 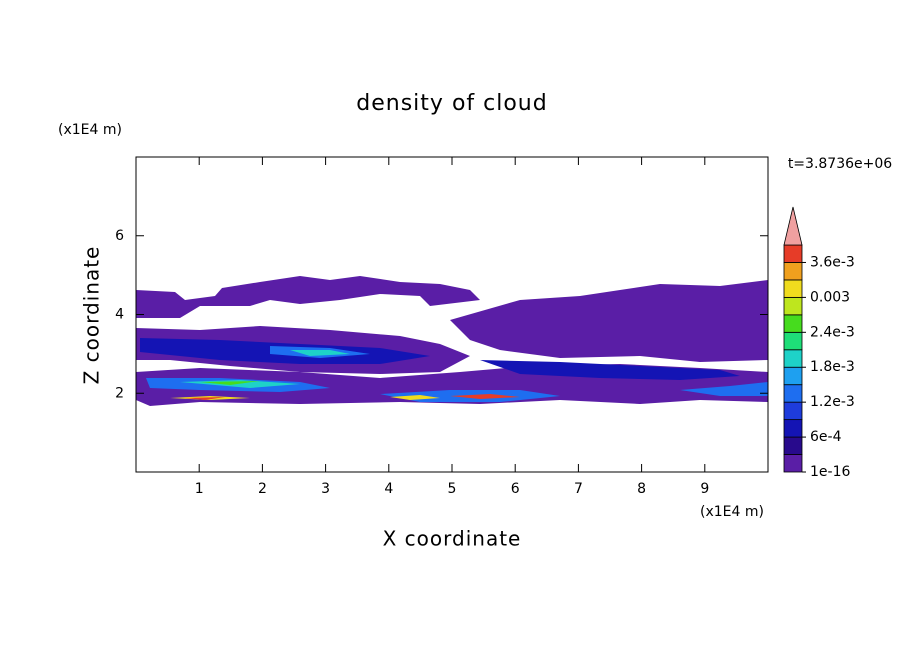 I want to click on y-tick-label: 6, so click(x=119, y=236).